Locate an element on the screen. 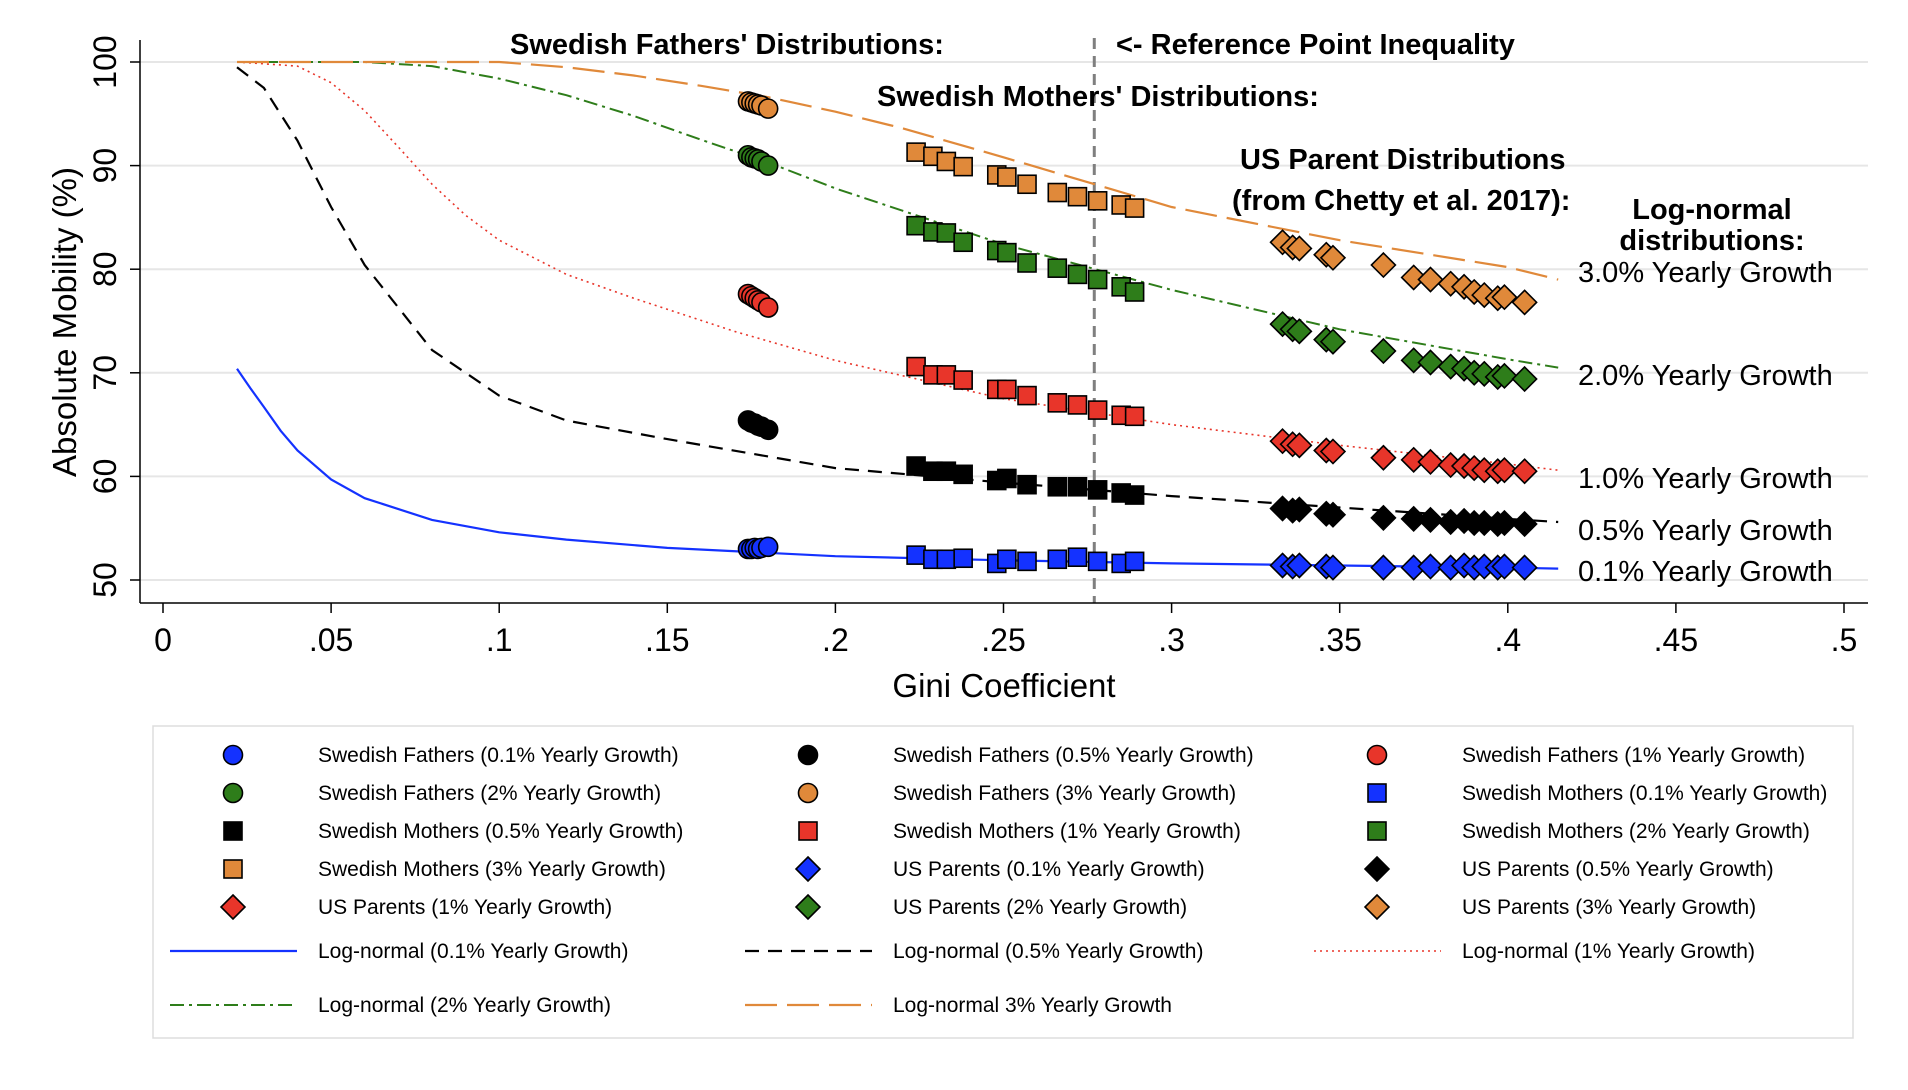  x-axis-title: Gini Coefficient is located at coordinates (1003, 685).